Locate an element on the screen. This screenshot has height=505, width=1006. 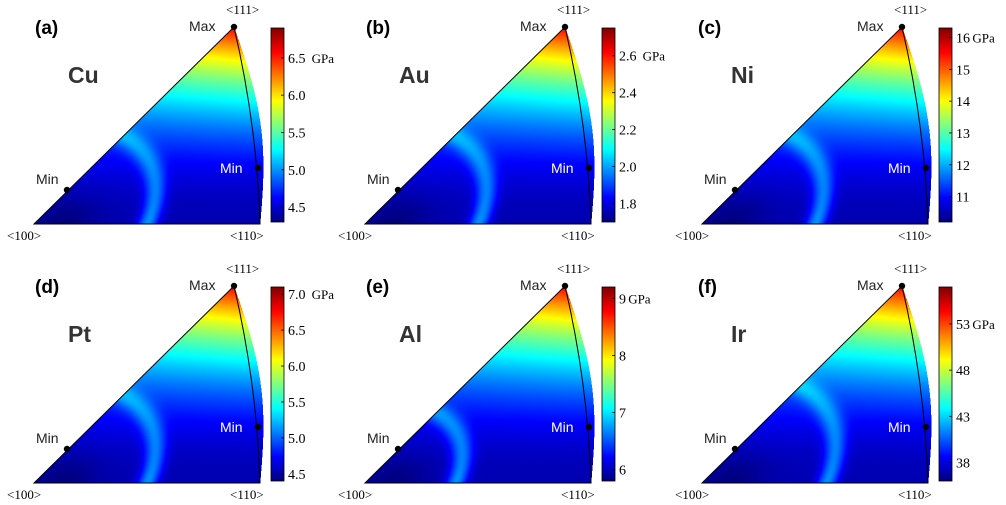
colorbar-tick-label: 11 is located at coordinates (962, 198).